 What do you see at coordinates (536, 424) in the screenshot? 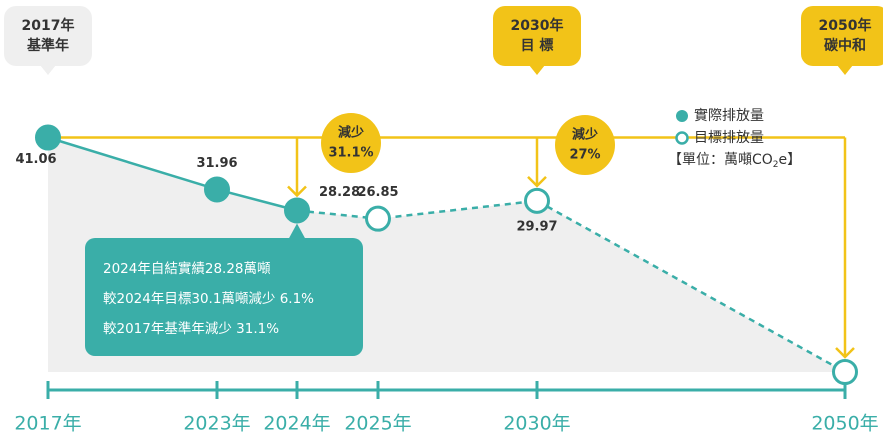
I see `x-tick-label: 2030年` at bounding box center [536, 424].